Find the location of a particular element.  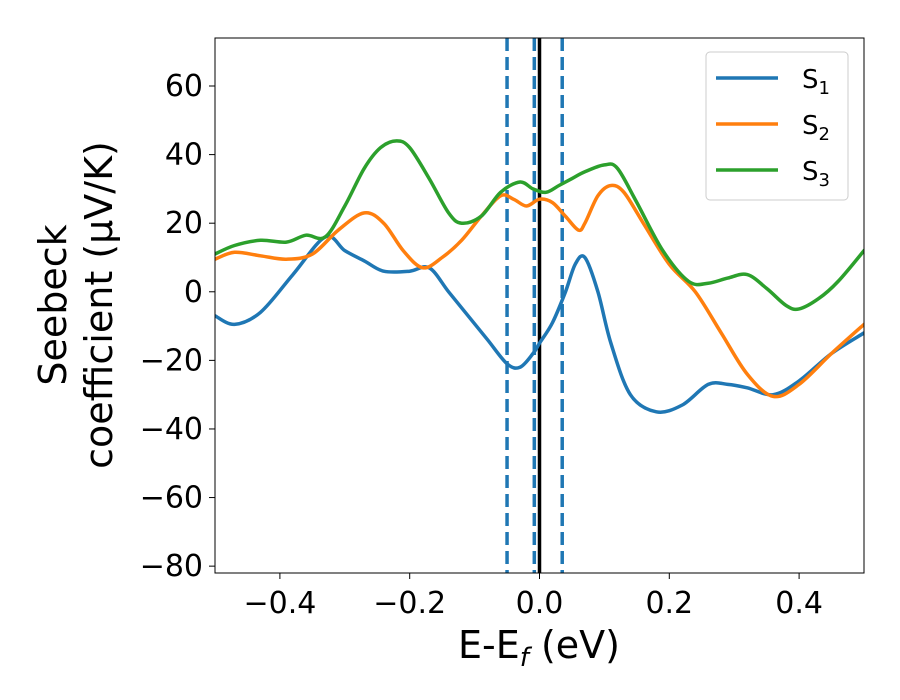

y-tick-label: 20 is located at coordinates (184, 223).